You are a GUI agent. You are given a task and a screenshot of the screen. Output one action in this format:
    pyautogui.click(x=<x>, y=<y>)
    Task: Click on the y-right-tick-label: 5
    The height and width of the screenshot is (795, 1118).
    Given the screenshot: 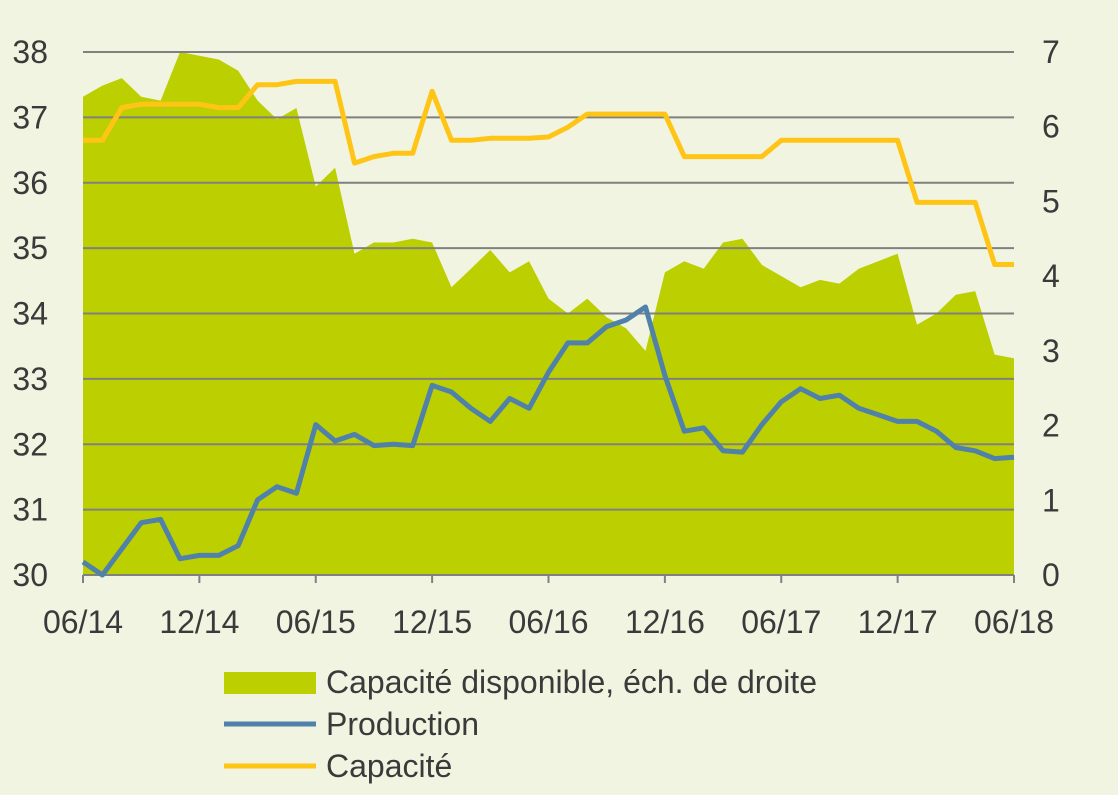 What is the action you would take?
    pyautogui.click(x=1051, y=201)
    